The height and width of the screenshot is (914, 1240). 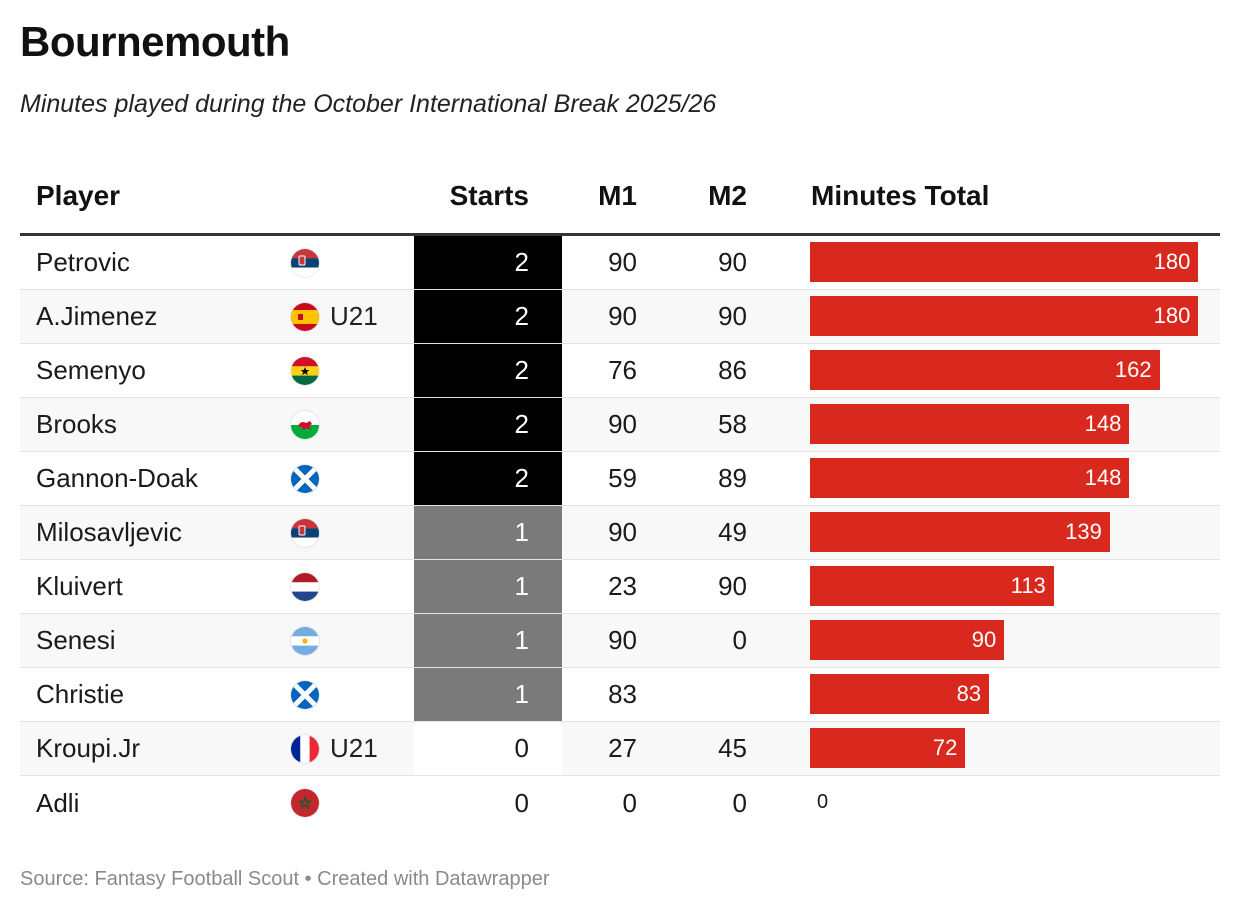 I want to click on minutes-total-label: 0, so click(x=823, y=801).